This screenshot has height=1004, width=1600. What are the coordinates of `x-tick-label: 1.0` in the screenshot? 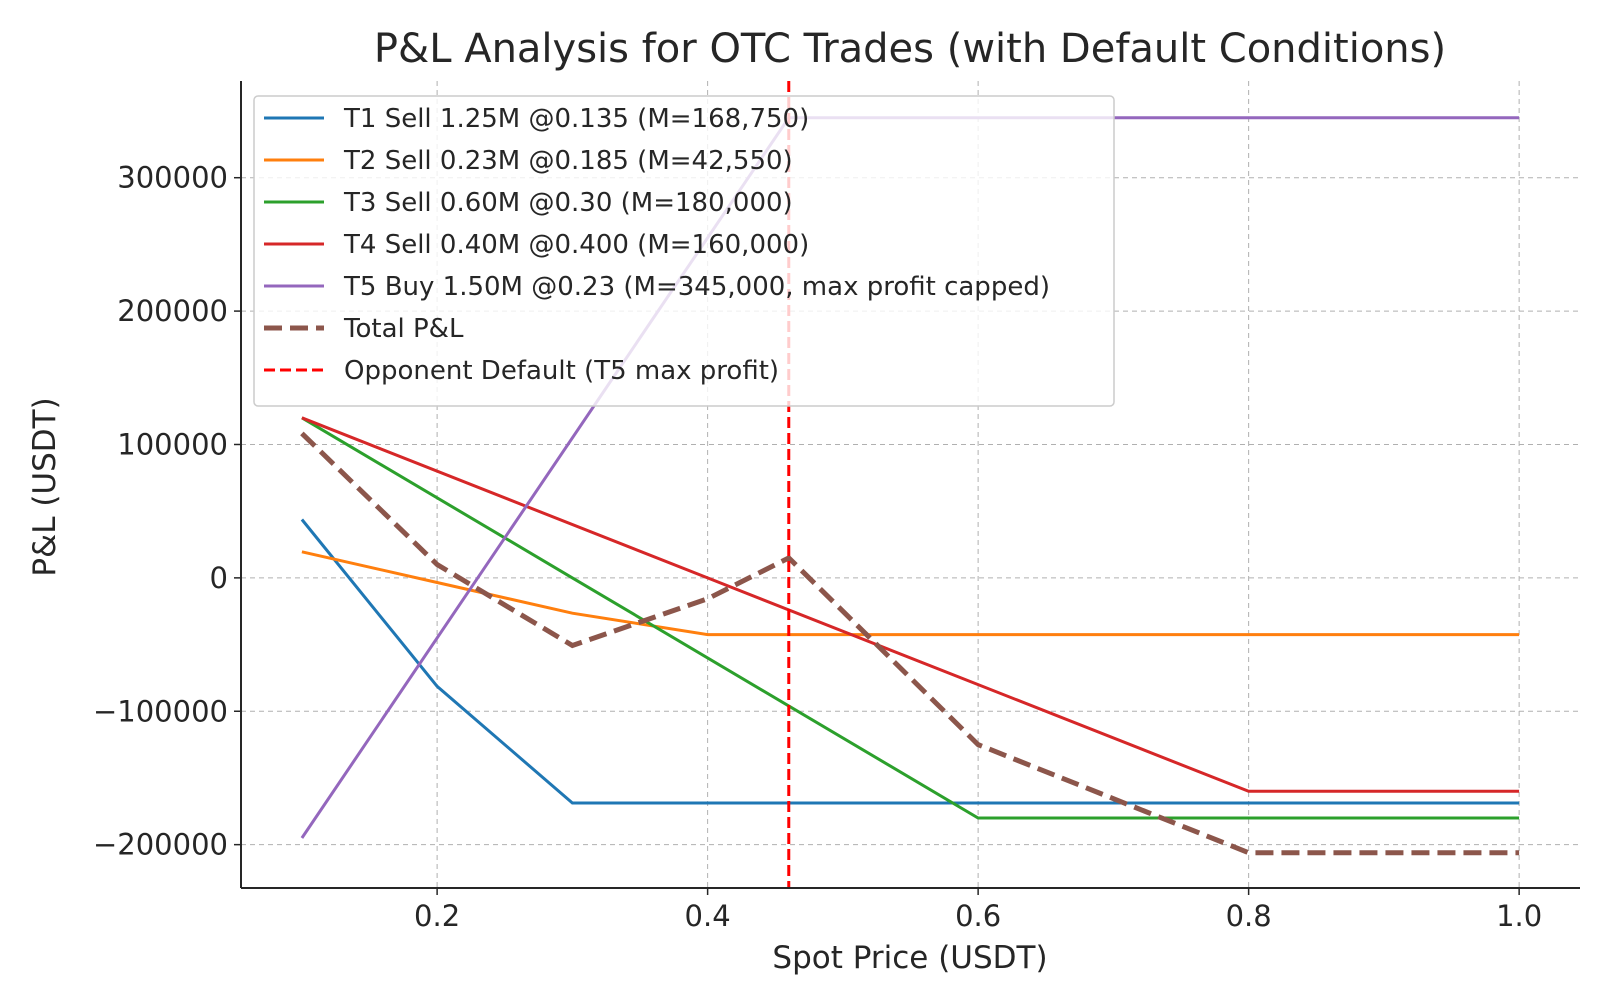 It's located at (1519, 916).